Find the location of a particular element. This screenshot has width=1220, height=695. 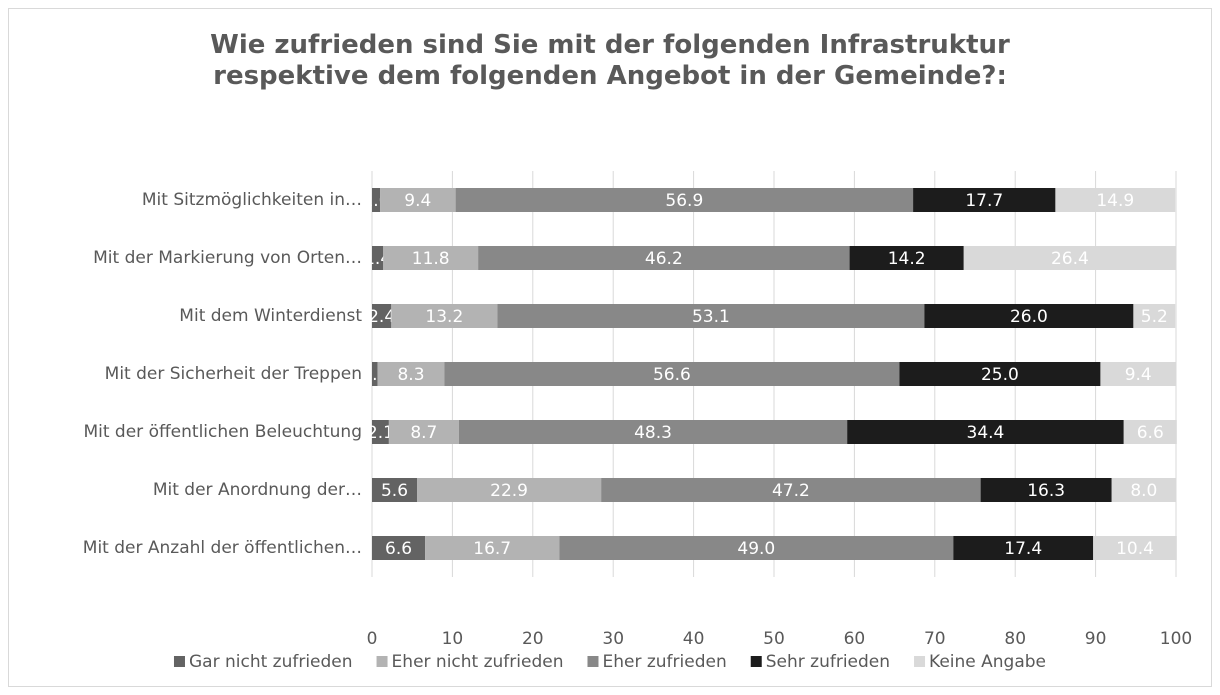

data-label: 25.0 is located at coordinates (1000, 375).